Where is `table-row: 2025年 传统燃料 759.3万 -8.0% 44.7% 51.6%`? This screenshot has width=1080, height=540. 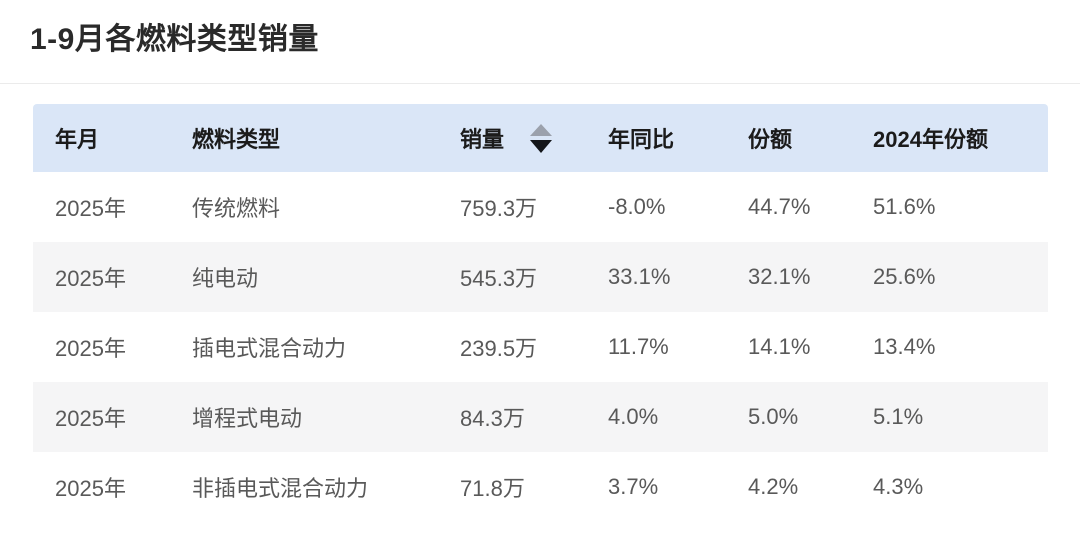 table-row: 2025年 传统燃料 759.3万 -8.0% 44.7% 51.6% is located at coordinates (540, 207).